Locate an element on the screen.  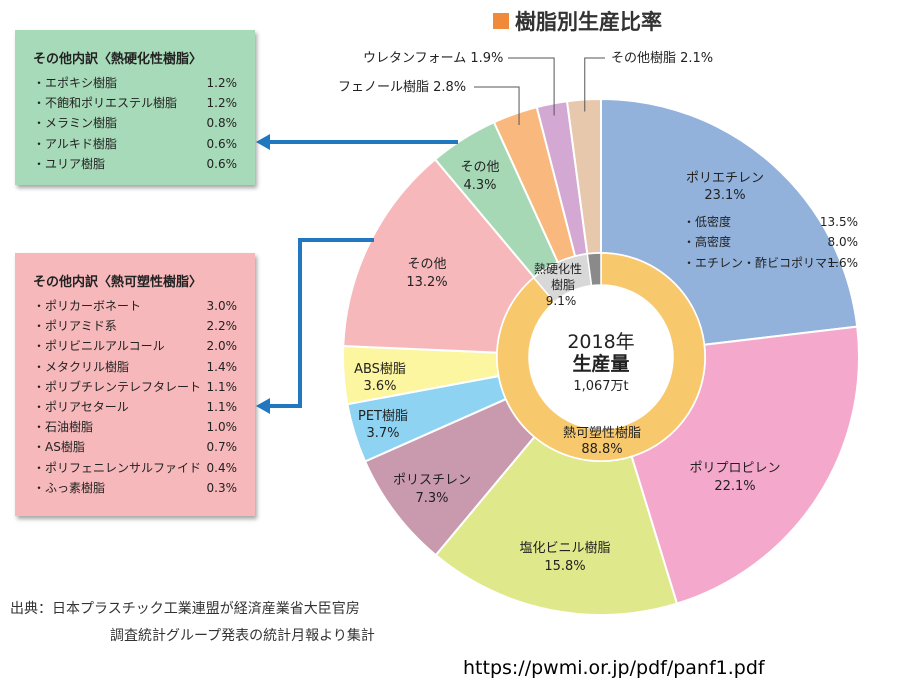
thermoset-box-title: その他内訳〈熱硬化性樹脂〉 is located at coordinates (118, 59).